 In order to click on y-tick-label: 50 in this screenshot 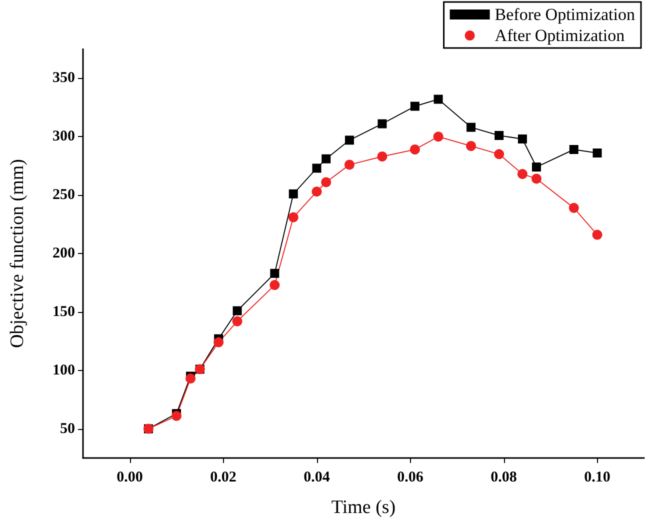, I will do `click(67, 428)`.